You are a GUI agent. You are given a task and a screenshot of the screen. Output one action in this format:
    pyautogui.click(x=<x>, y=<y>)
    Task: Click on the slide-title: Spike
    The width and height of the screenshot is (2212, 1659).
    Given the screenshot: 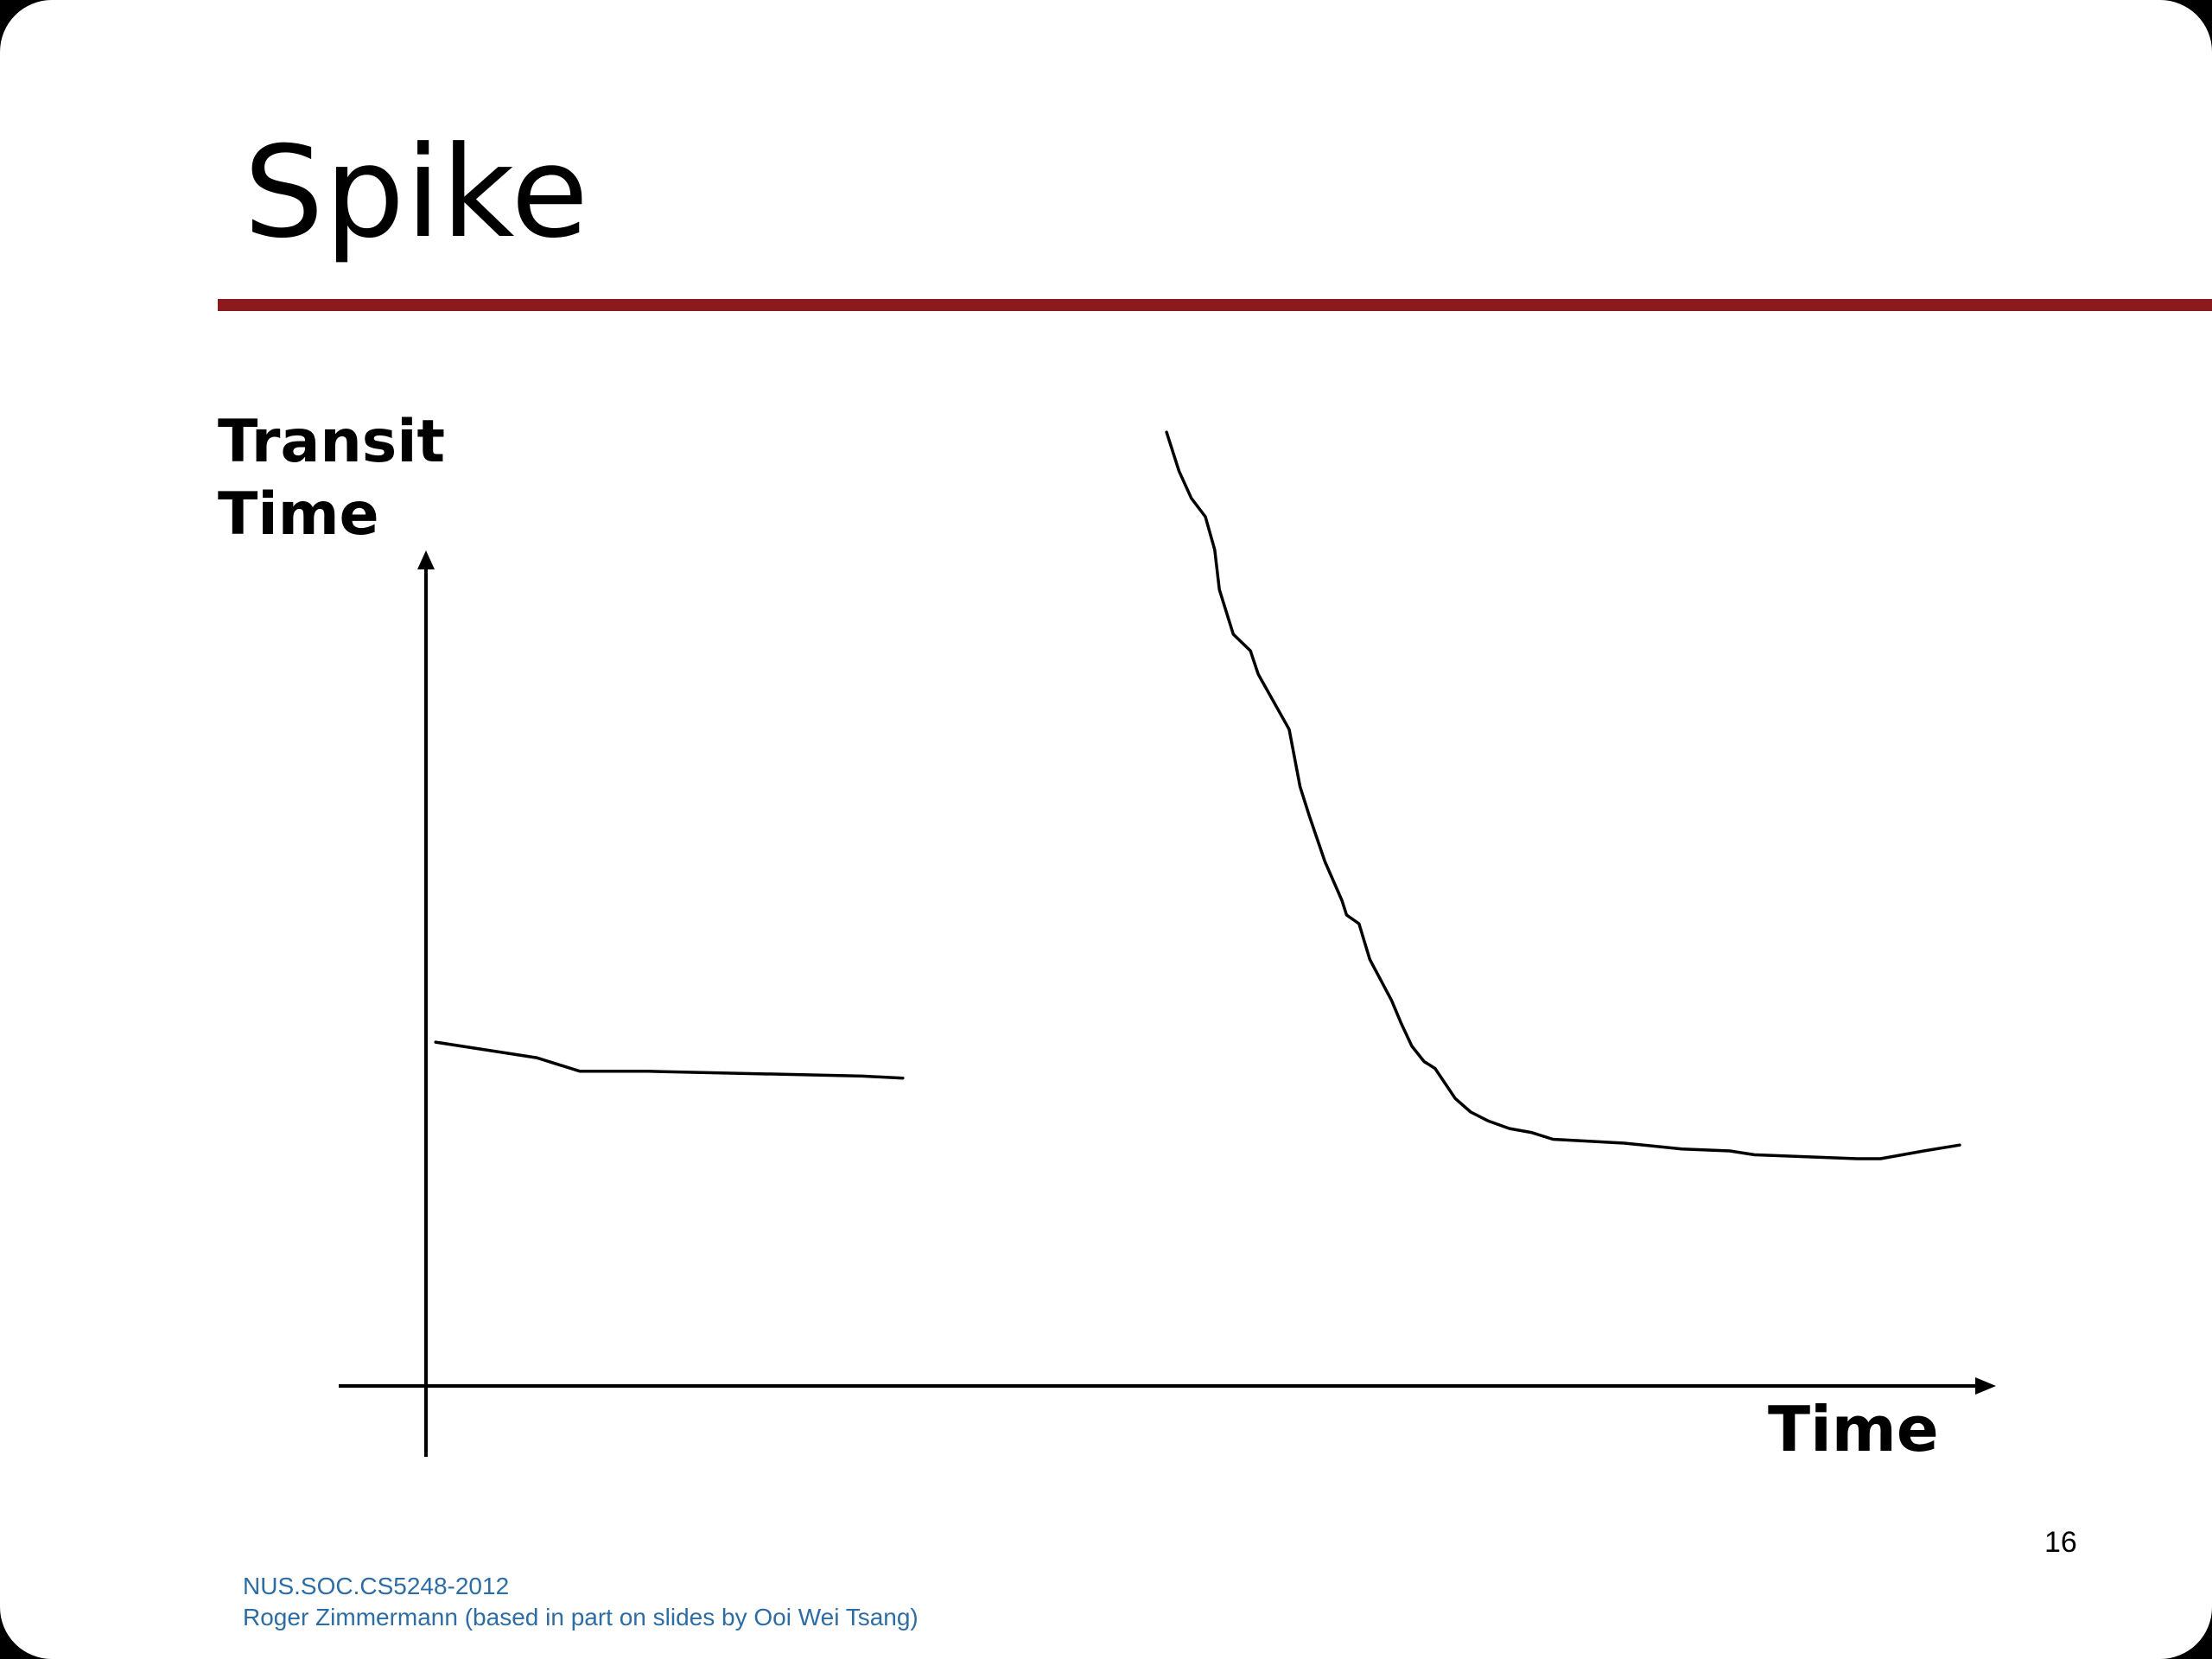 What is the action you would take?
    pyautogui.click(x=417, y=192)
    